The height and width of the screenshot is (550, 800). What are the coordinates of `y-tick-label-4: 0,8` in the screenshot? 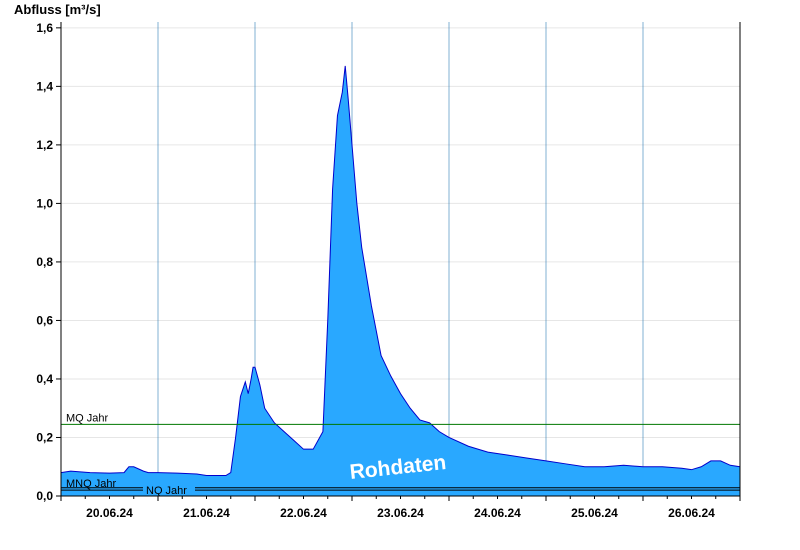 It's located at (44, 262).